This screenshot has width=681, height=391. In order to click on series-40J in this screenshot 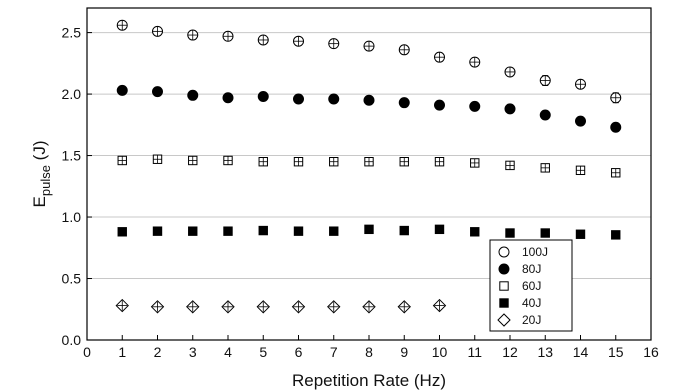, I will do `click(369, 232)`.